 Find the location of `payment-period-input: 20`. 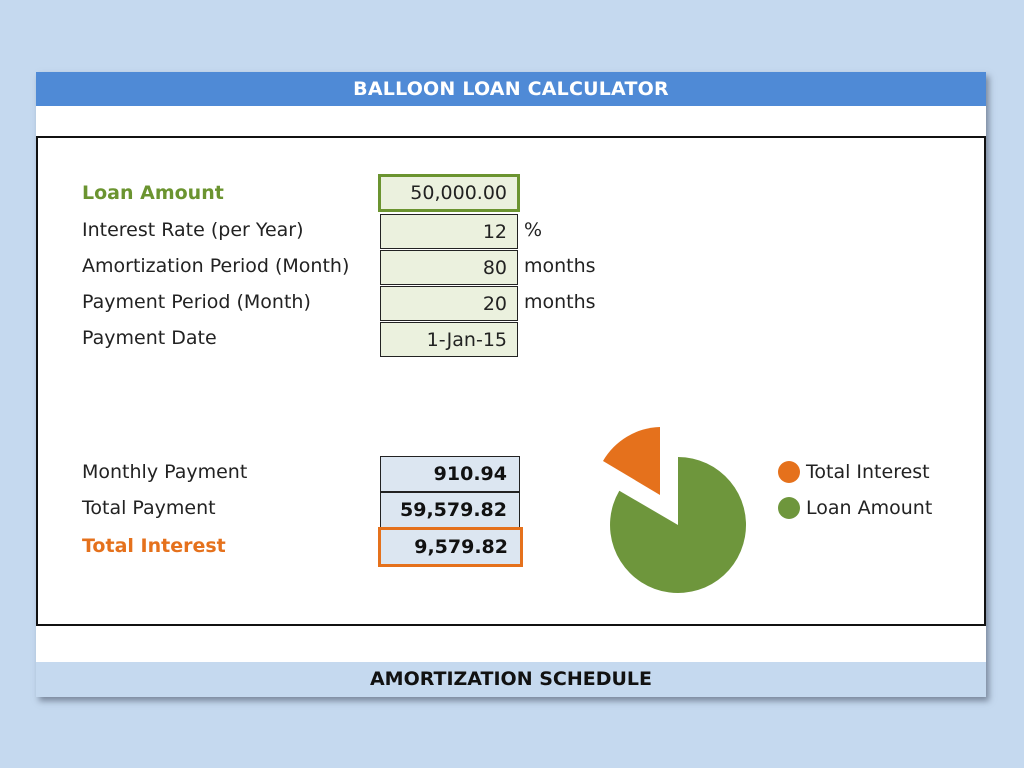

payment-period-input: 20 is located at coordinates (449, 303).